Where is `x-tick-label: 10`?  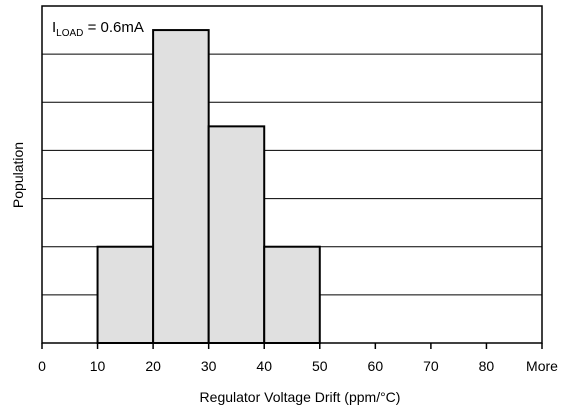 x-tick-label: 10 is located at coordinates (98, 366).